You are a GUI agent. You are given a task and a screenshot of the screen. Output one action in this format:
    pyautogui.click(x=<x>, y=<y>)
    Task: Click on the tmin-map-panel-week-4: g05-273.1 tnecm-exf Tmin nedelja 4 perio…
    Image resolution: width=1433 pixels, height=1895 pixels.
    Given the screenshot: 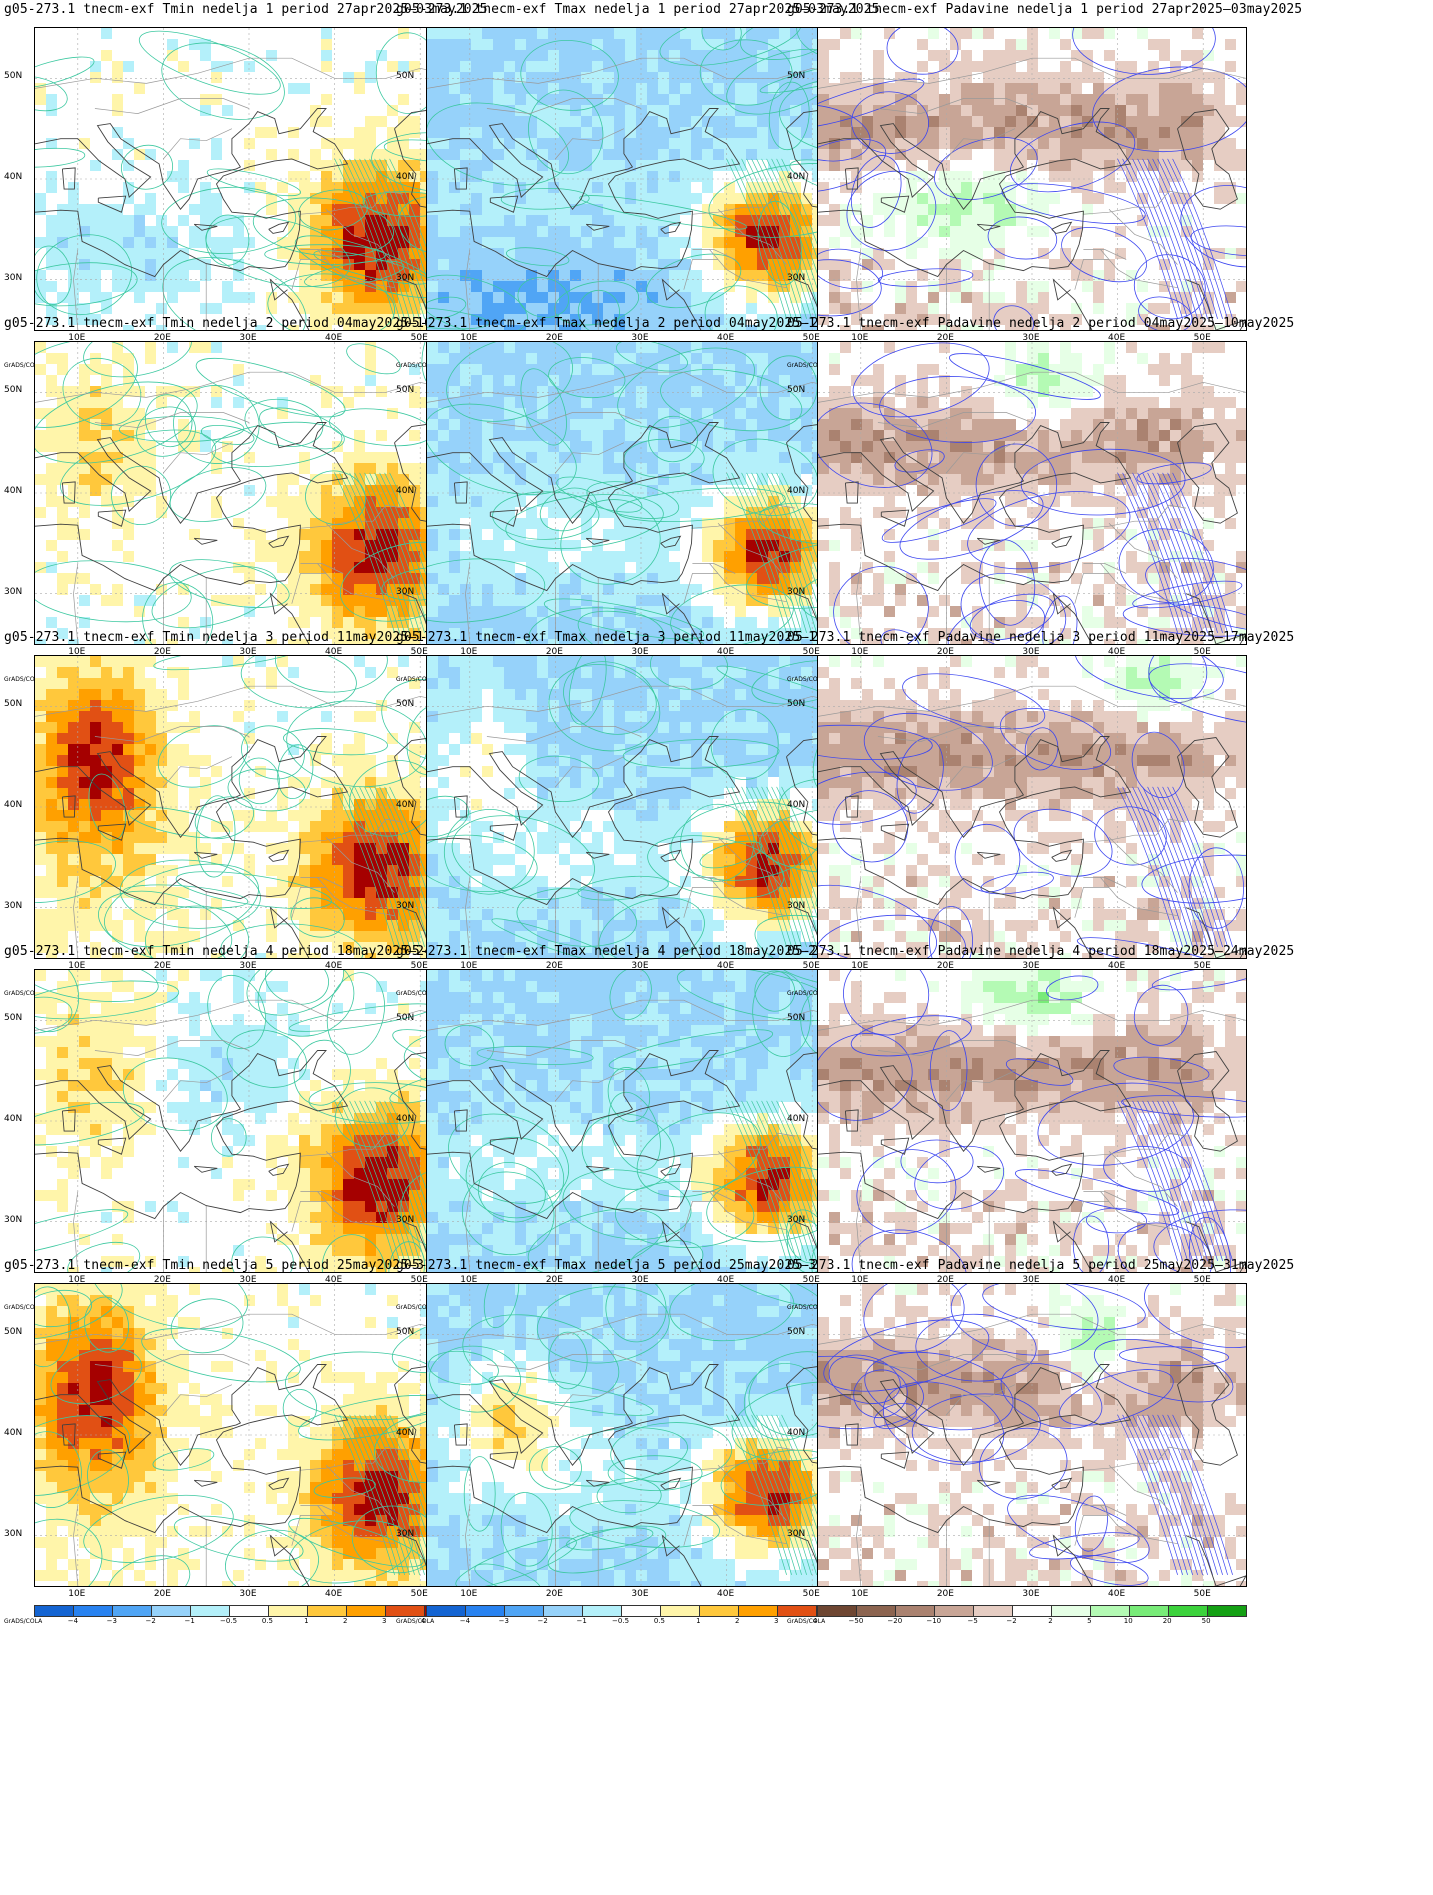 What is the action you would take?
    pyautogui.click(x=243, y=1131)
    